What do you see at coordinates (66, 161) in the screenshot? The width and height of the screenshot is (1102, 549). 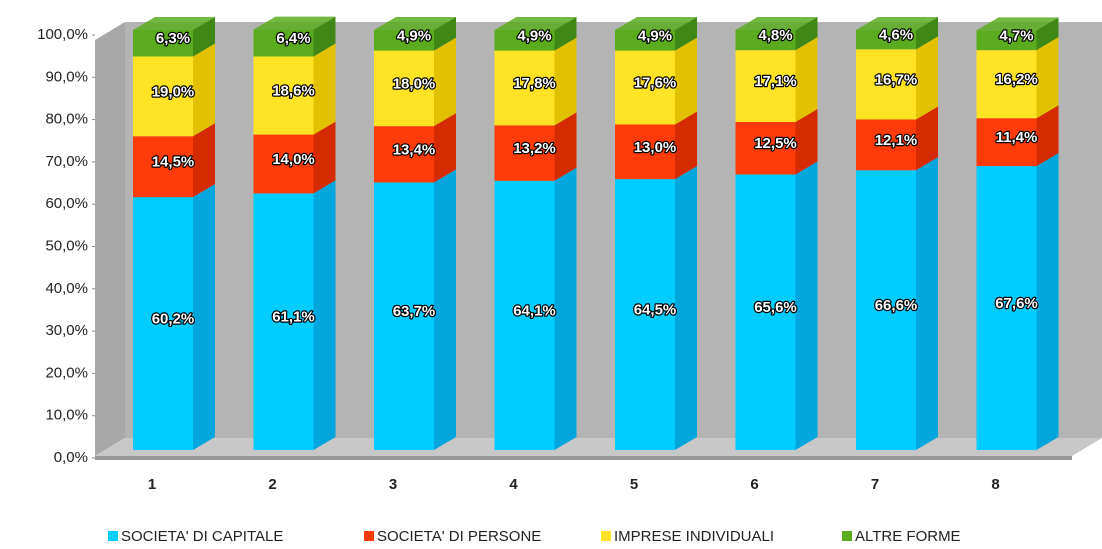 I see `y-tick-label: 70,0%` at bounding box center [66, 161].